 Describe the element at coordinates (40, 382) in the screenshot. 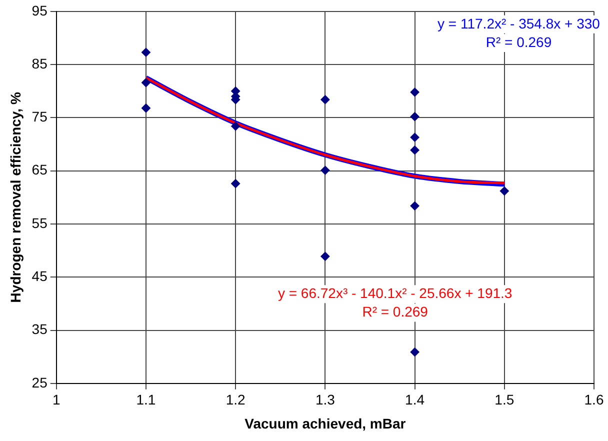

I see `y-tick-label: 25` at that location.